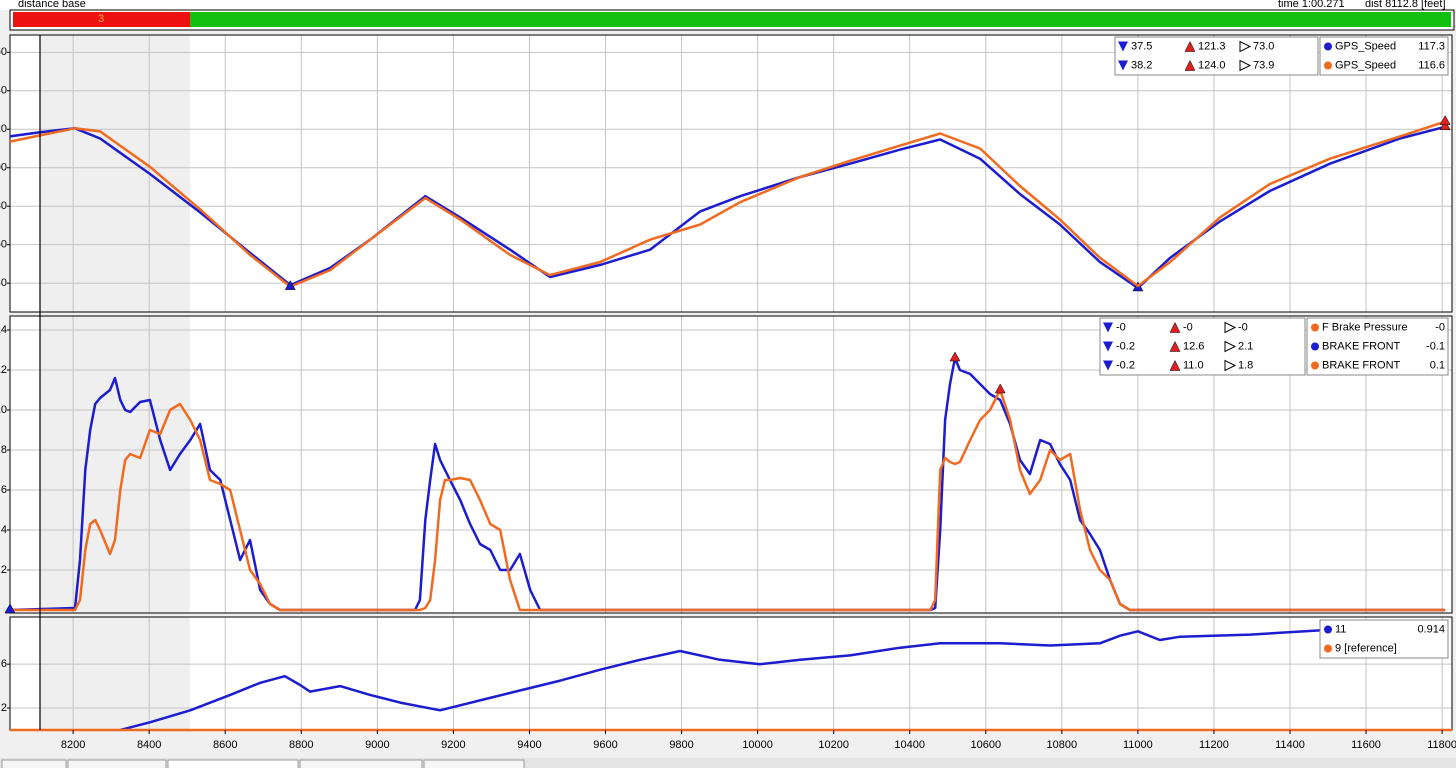 The image size is (1456, 768). Describe the element at coordinates (1245, 365) in the screenshot. I see `legend-avg: 1.8` at that location.